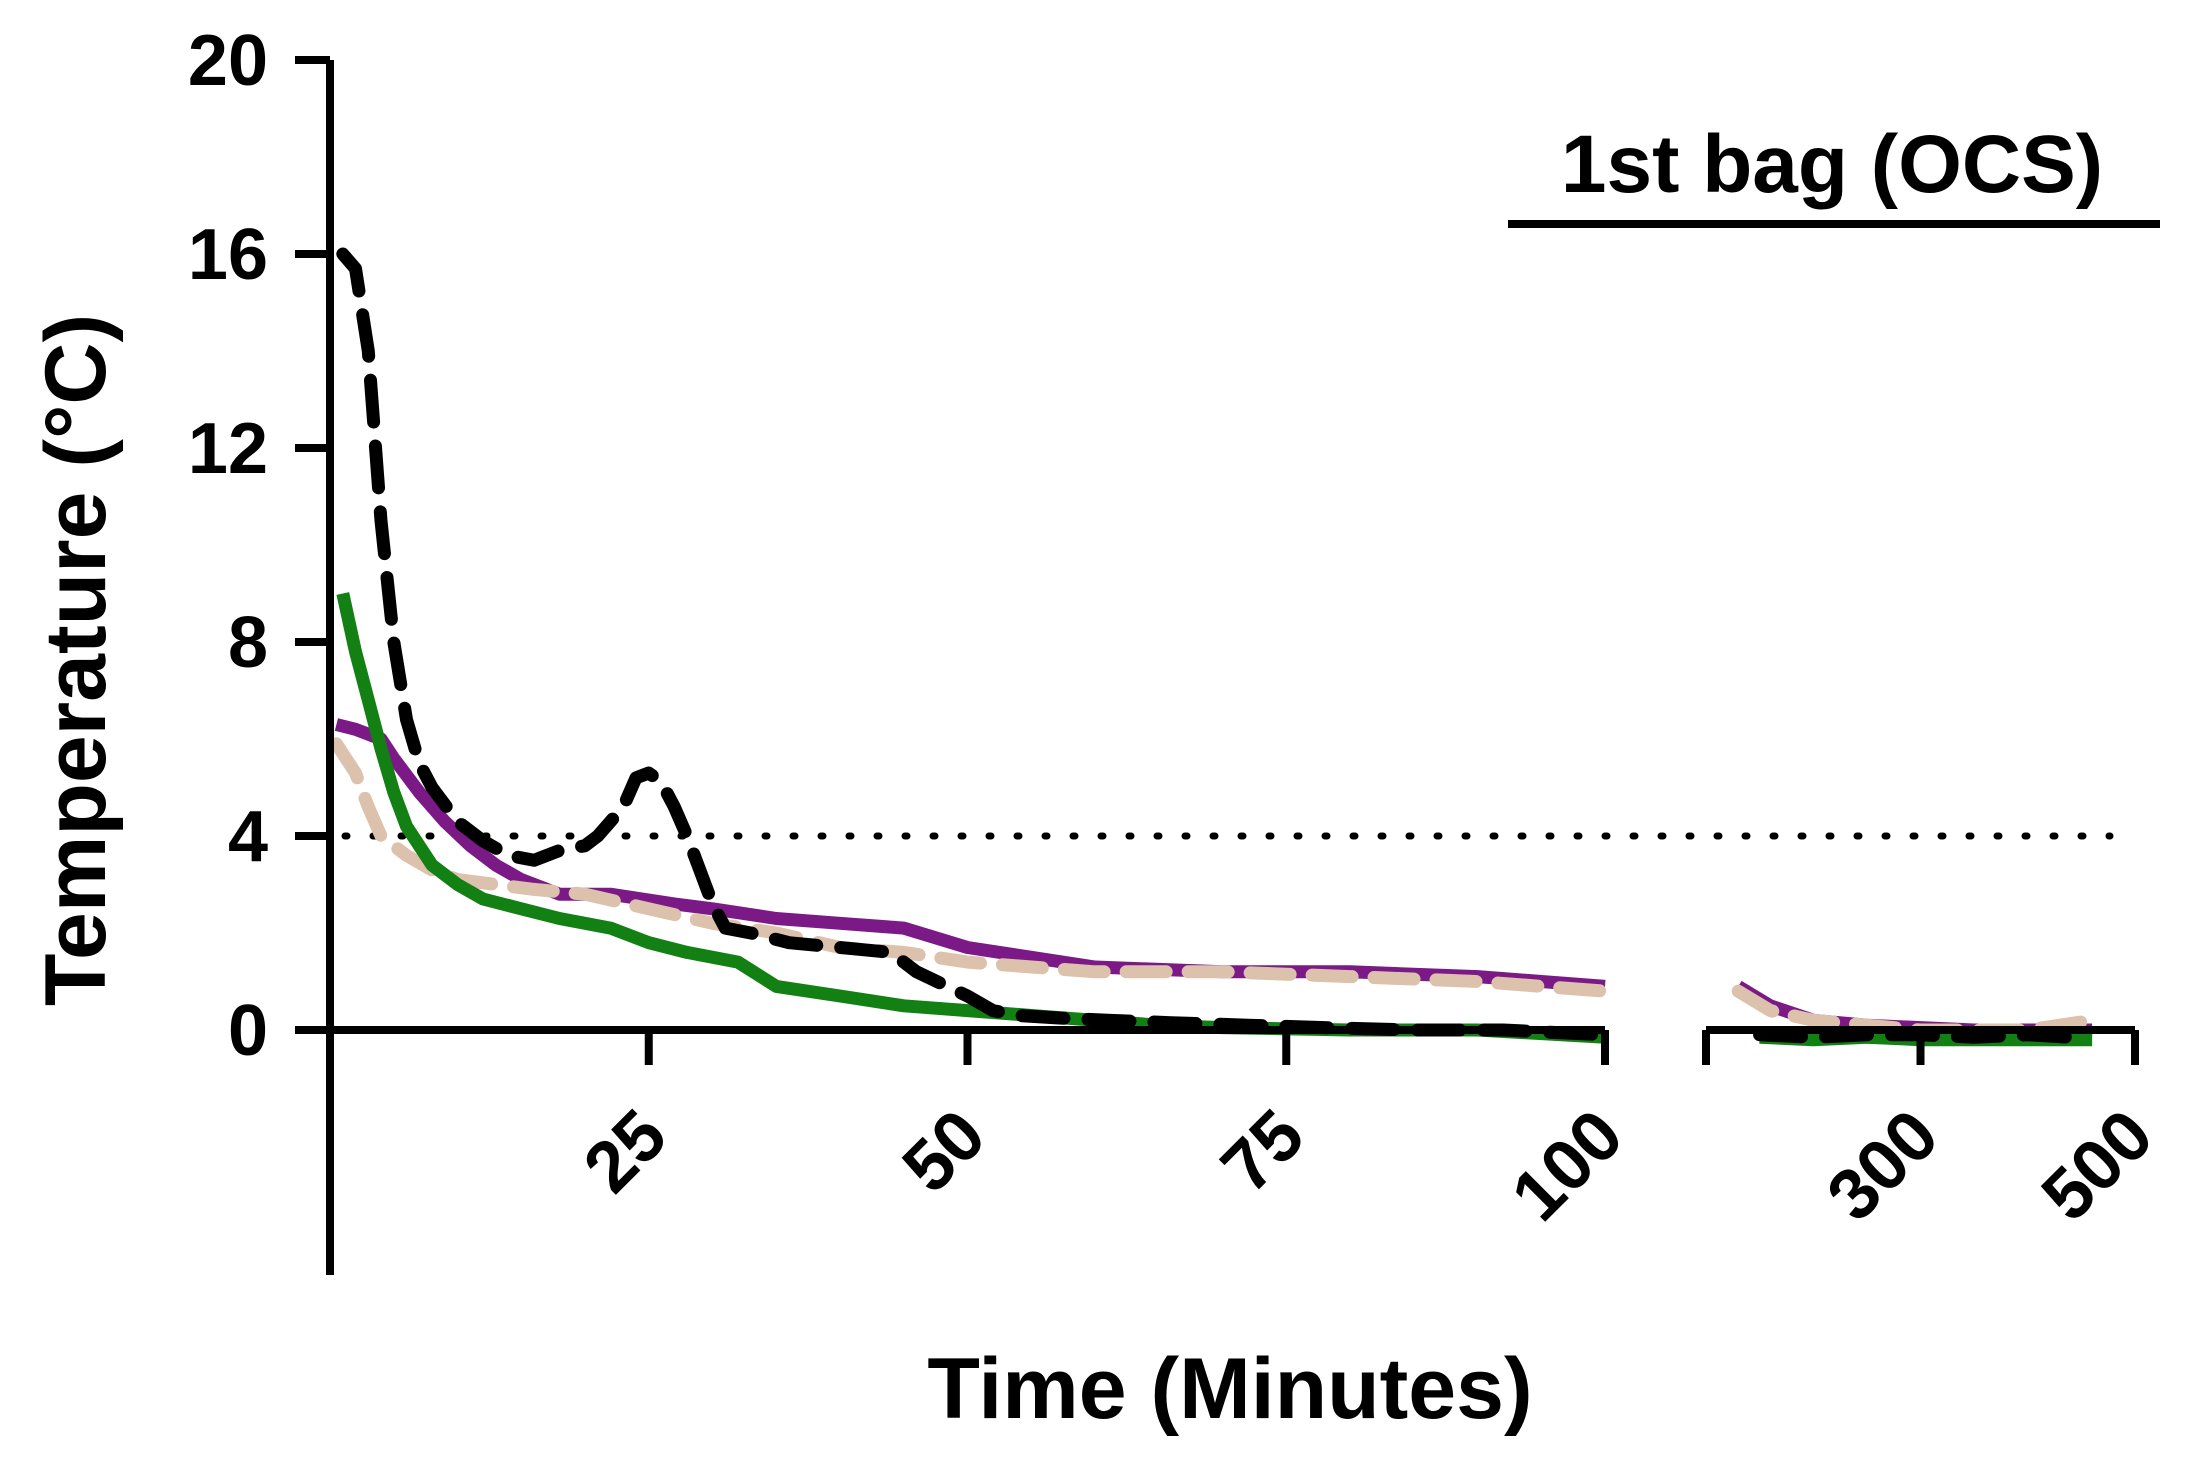 This screenshot has width=2190, height=1463. Describe the element at coordinates (76, 660) in the screenshot. I see `y-axis-title: Temperature (°C)` at that location.